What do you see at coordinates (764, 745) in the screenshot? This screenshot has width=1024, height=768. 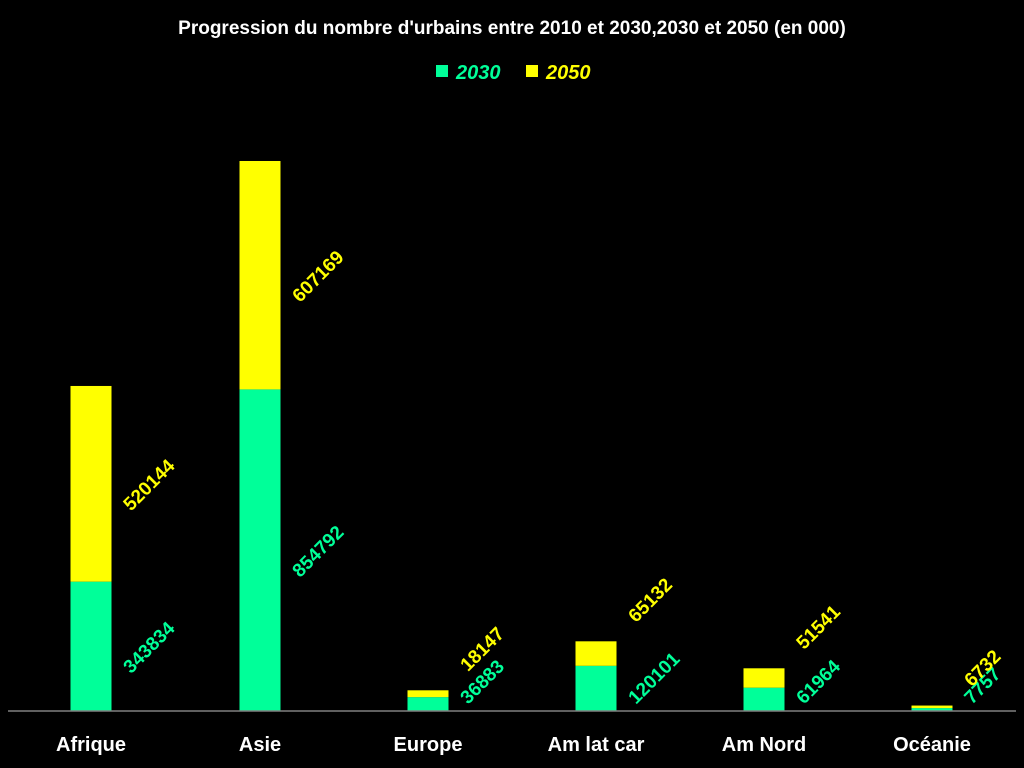 I see `x-tick-am-nord: Am Nord` at bounding box center [764, 745].